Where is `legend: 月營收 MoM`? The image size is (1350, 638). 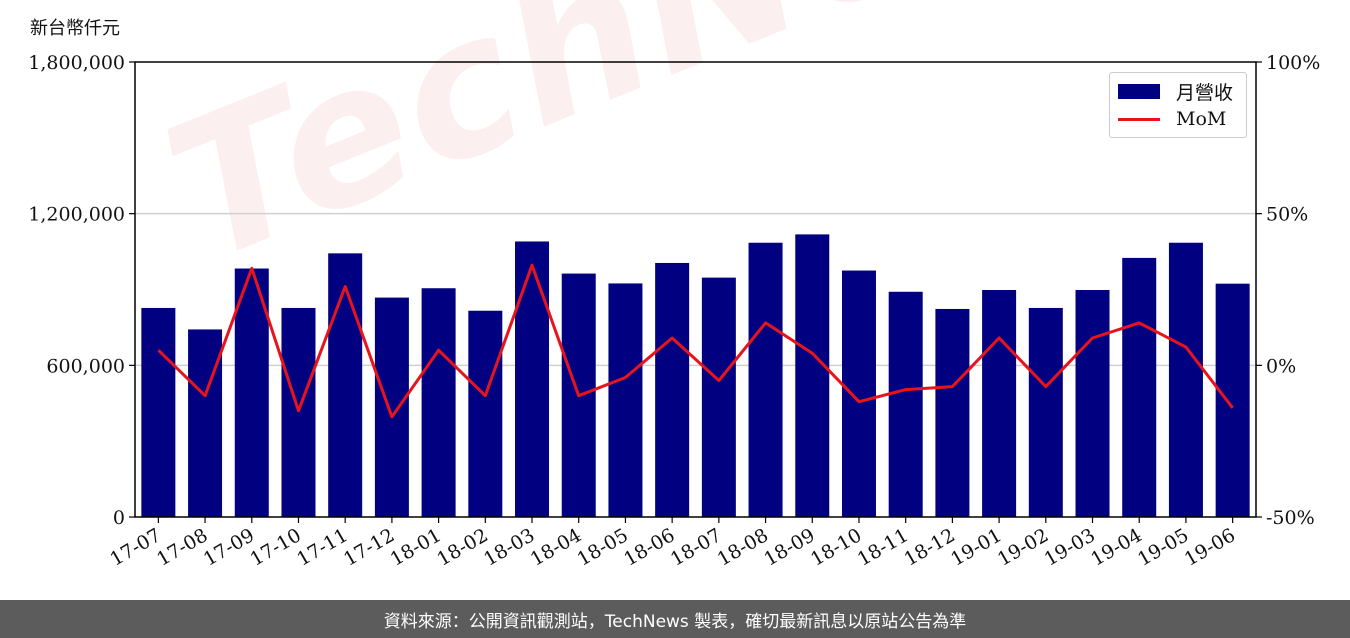 legend: 月營收 MoM is located at coordinates (1178, 105).